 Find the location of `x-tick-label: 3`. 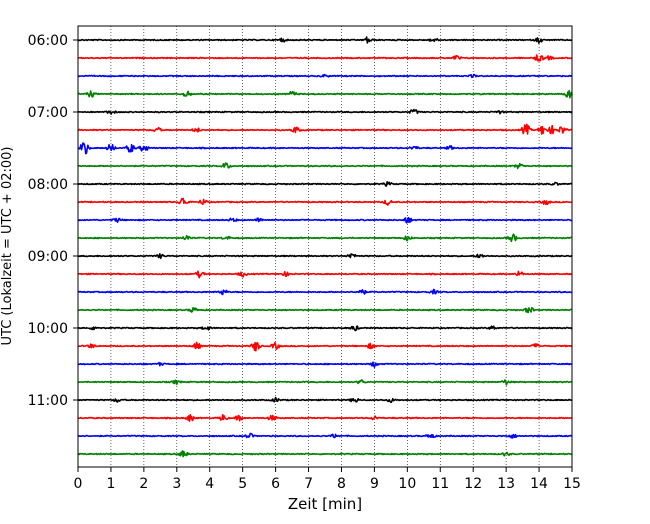

x-tick-label: 3 is located at coordinates (176, 484).